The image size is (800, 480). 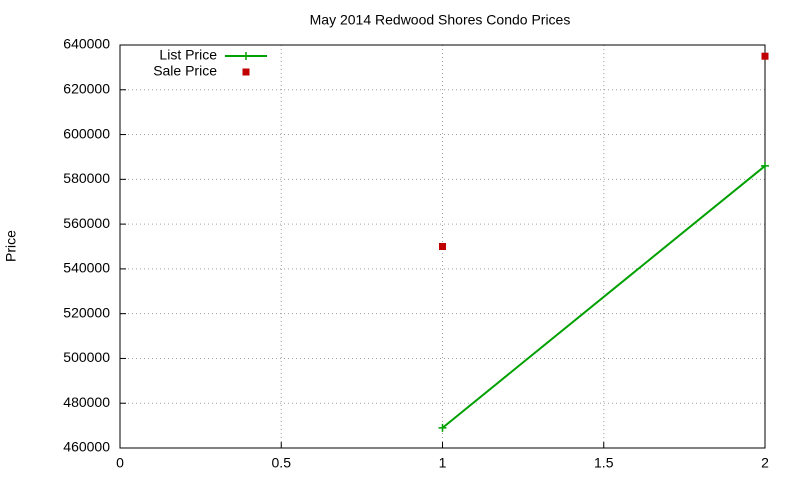 I want to click on y-tick-label: 500000, so click(x=86, y=357).